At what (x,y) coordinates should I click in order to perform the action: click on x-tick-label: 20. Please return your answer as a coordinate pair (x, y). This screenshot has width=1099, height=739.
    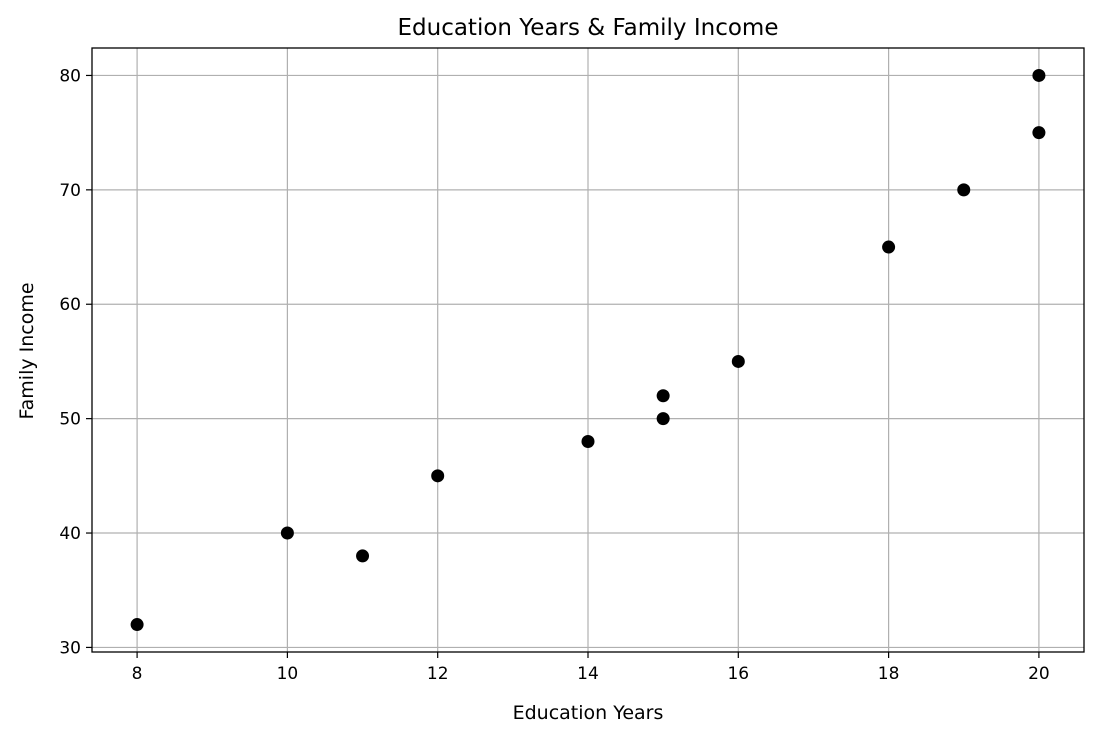
    Looking at the image, I should click on (1039, 674).